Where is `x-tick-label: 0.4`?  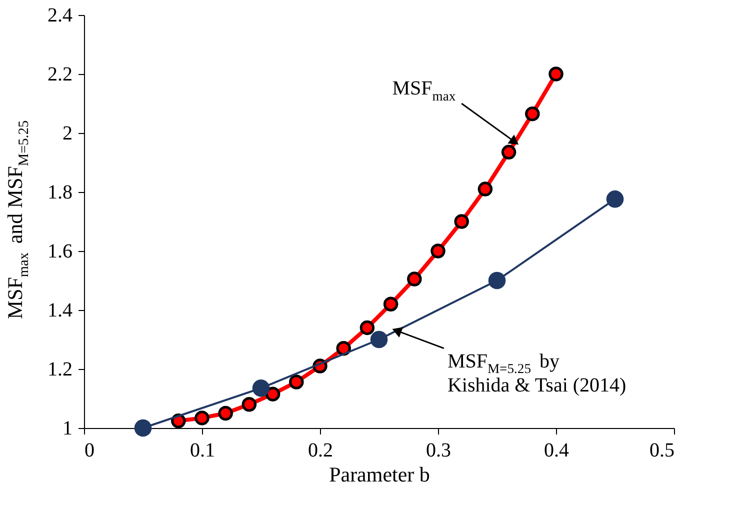 x-tick-label: 0.4 is located at coordinates (556, 451).